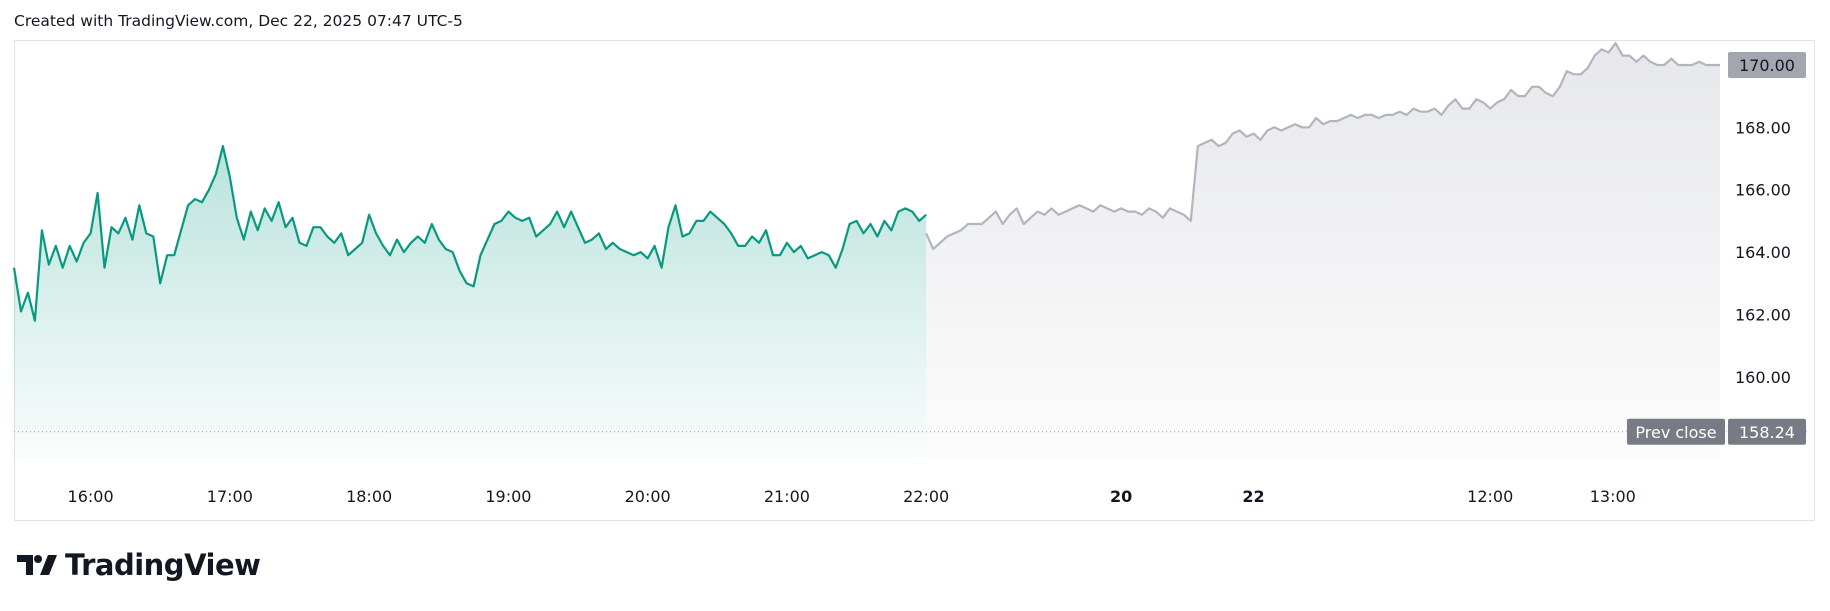 Image resolution: width=1830 pixels, height=611 pixels. What do you see at coordinates (1763, 252) in the screenshot?
I see `y-tick-label: 164.00` at bounding box center [1763, 252].